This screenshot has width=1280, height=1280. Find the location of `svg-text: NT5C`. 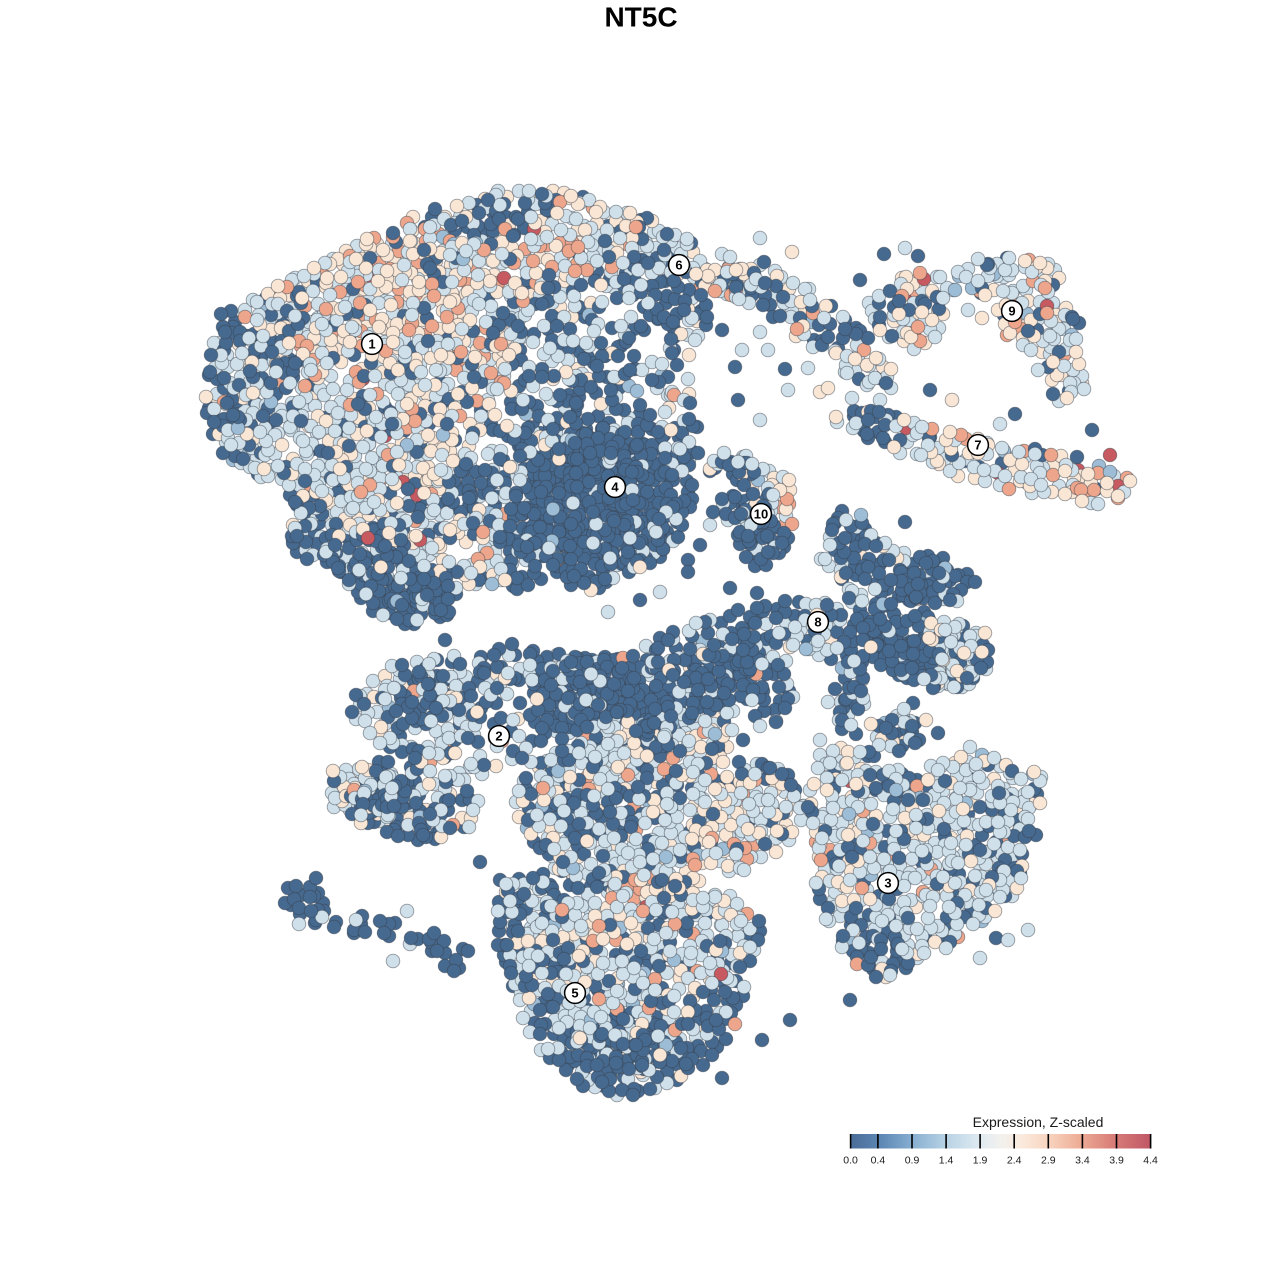

svg-text: NT5C is located at coordinates (640, 17).